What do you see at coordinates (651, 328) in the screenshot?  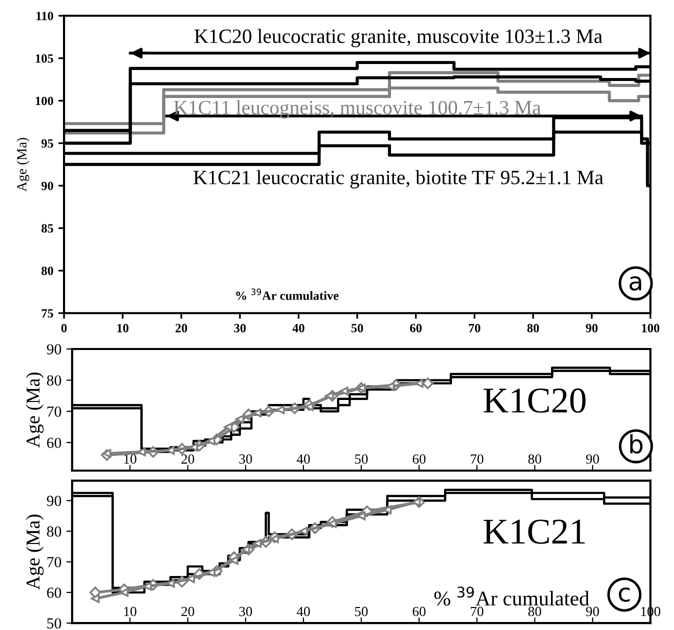 I see `x-tick-label: 100` at bounding box center [651, 328].